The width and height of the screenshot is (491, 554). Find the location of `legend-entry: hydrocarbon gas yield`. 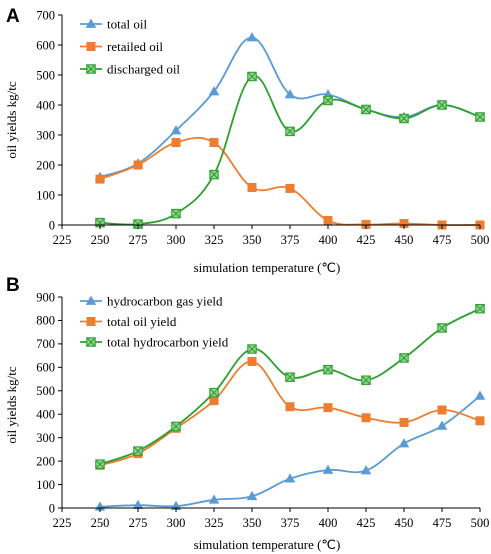

legend-entry: hydrocarbon gas yield is located at coordinates (151, 301).